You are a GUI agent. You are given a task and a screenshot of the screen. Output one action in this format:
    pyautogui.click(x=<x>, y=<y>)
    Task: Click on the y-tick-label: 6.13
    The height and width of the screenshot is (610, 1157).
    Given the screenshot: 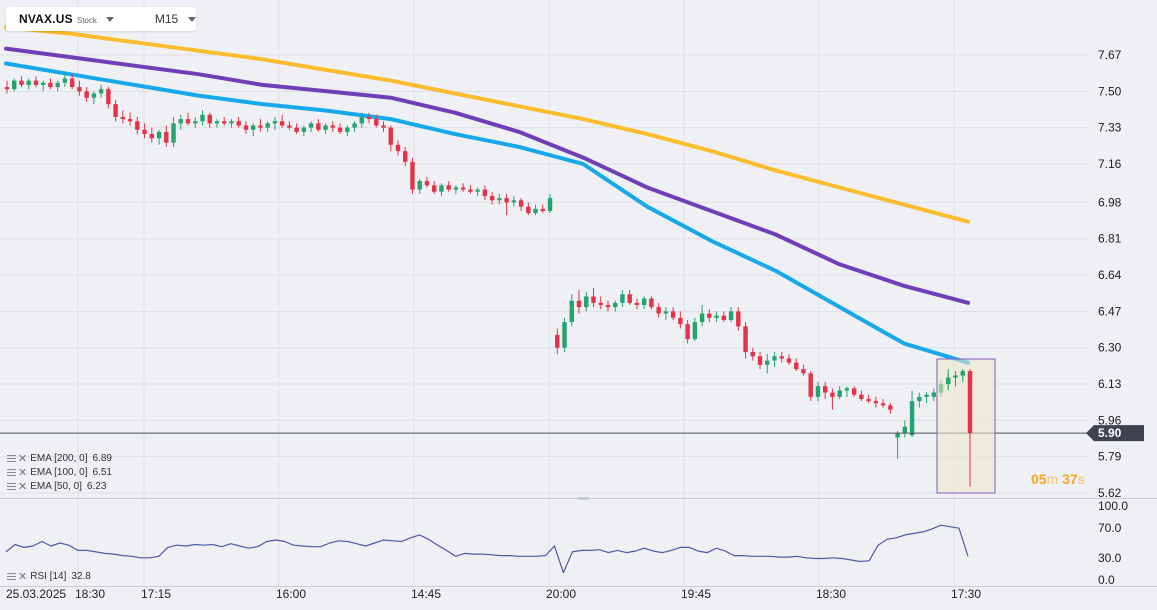 What is the action you would take?
    pyautogui.click(x=1110, y=384)
    